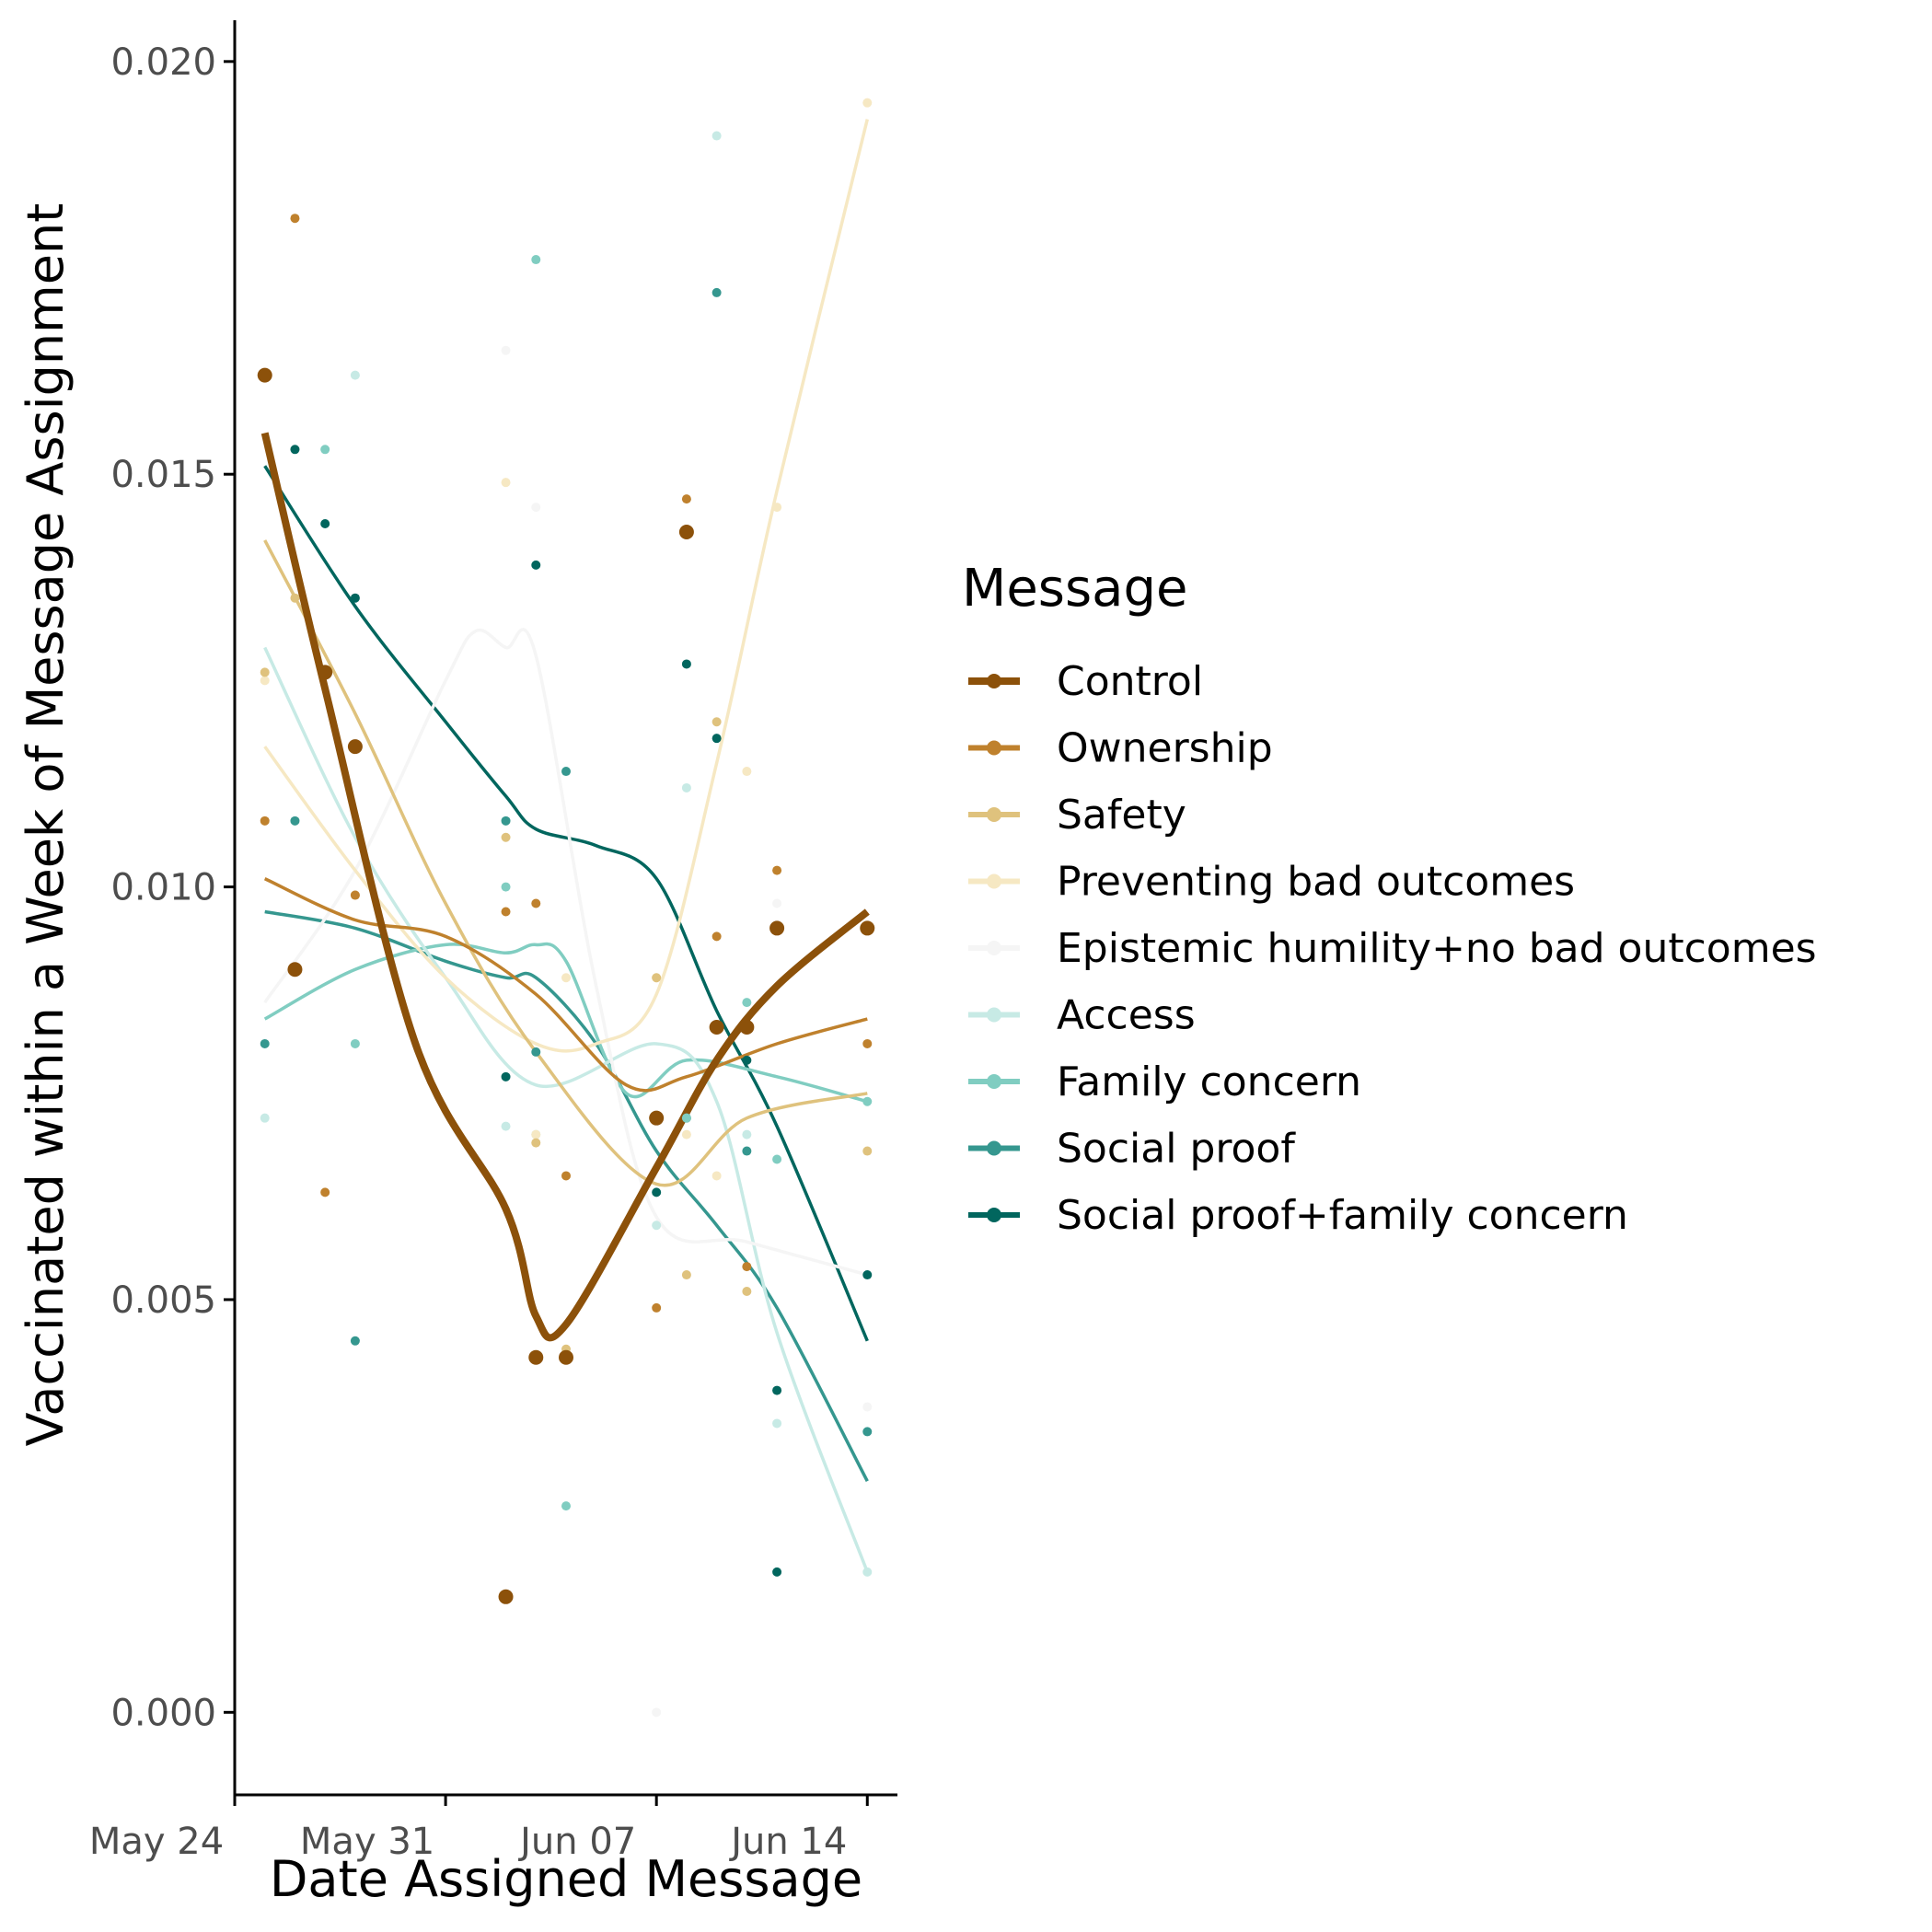 This screenshot has width=1932, height=1932. I want to click on legend-item-control: Control, so click(1086, 682).